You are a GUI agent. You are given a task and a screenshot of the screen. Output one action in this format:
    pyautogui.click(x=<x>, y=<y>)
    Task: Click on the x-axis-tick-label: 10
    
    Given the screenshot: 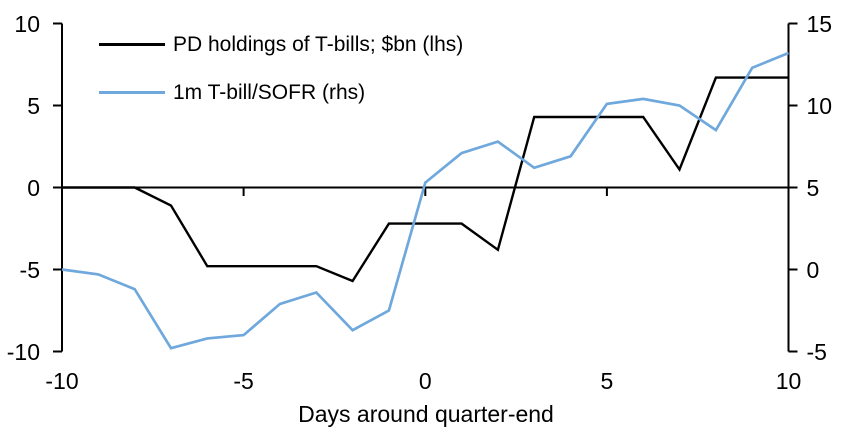 What is the action you would take?
    pyautogui.click(x=789, y=381)
    